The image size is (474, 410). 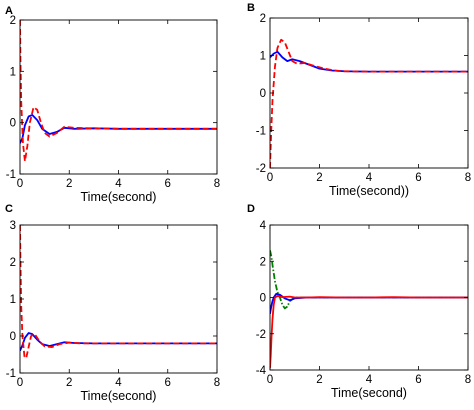 I want to click on panel-d-ytick-label: -4, so click(x=261, y=371).